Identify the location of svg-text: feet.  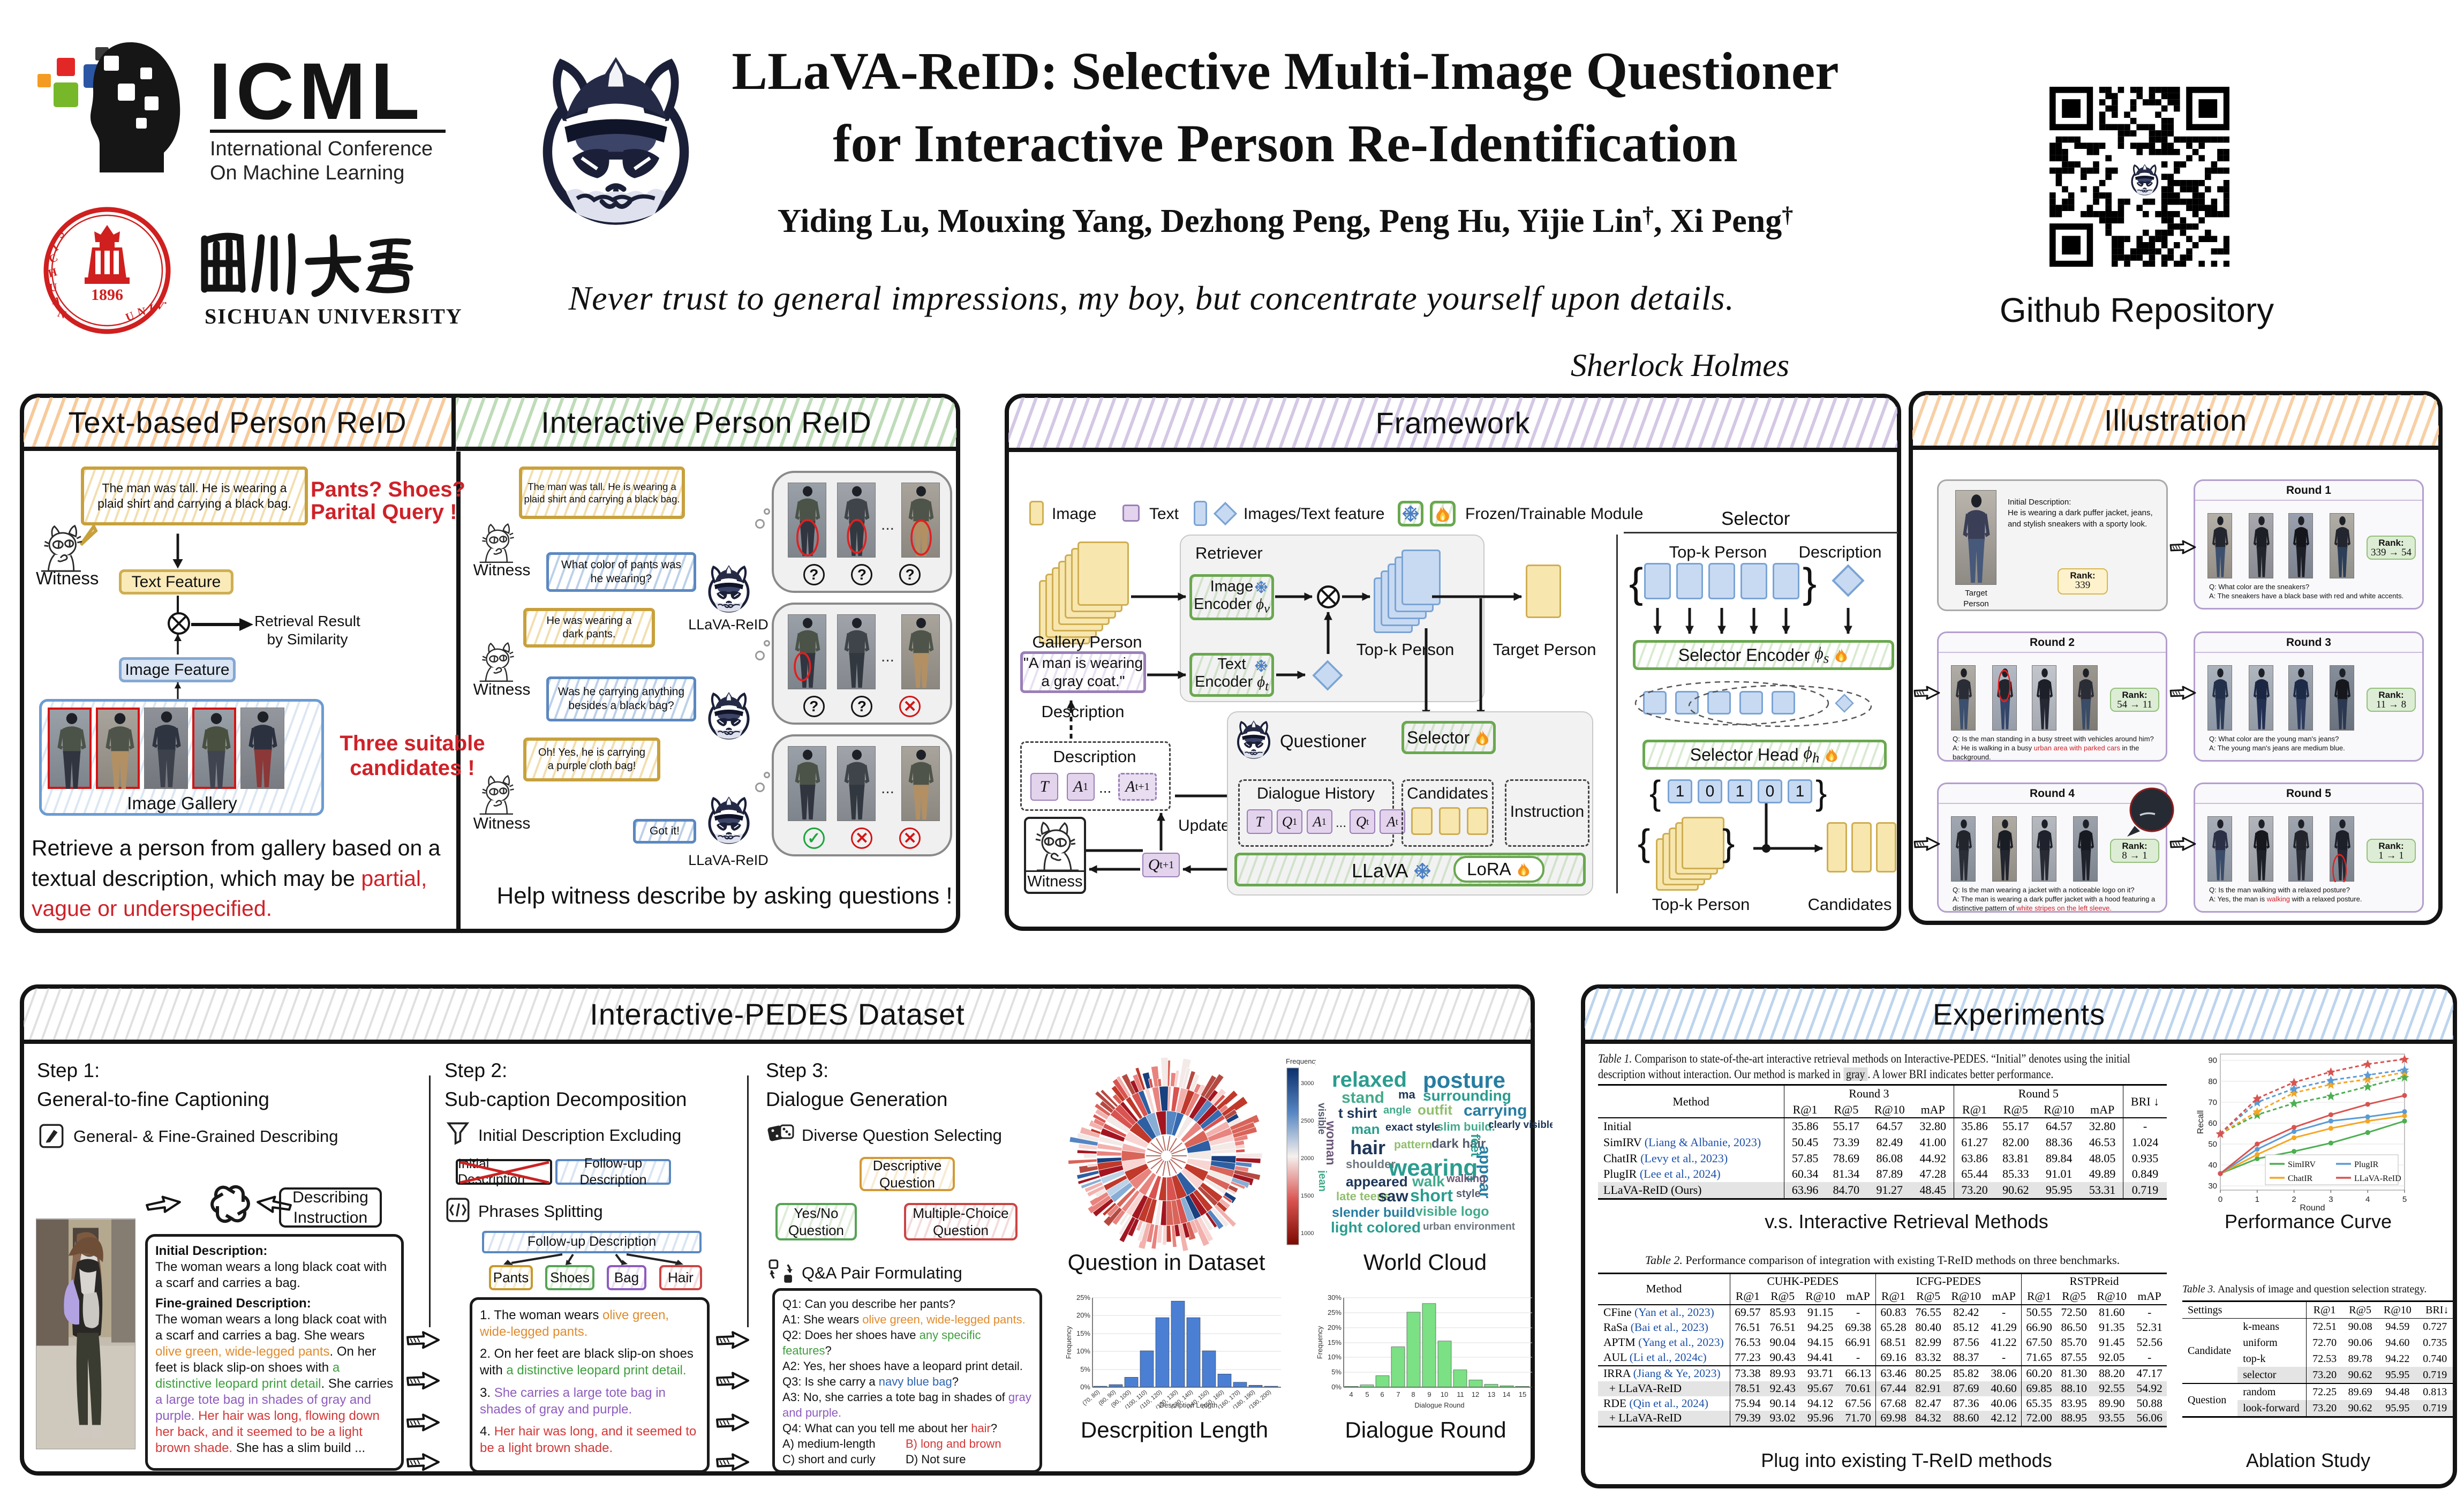
(1475, 1145).